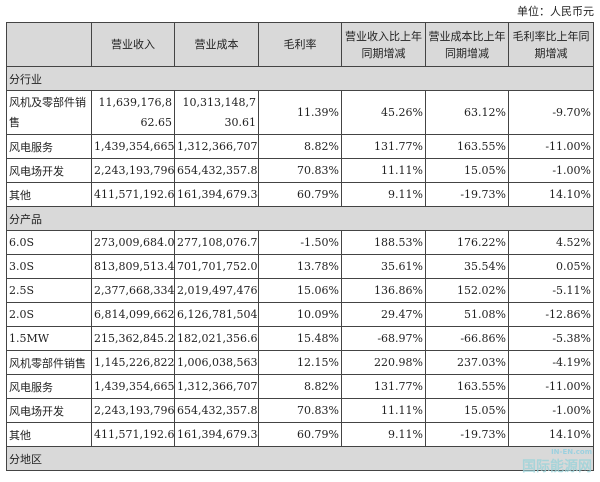 The width and height of the screenshot is (600, 482). Describe the element at coordinates (300, 242) in the screenshot. I see `table-cell: -1.50%` at that location.